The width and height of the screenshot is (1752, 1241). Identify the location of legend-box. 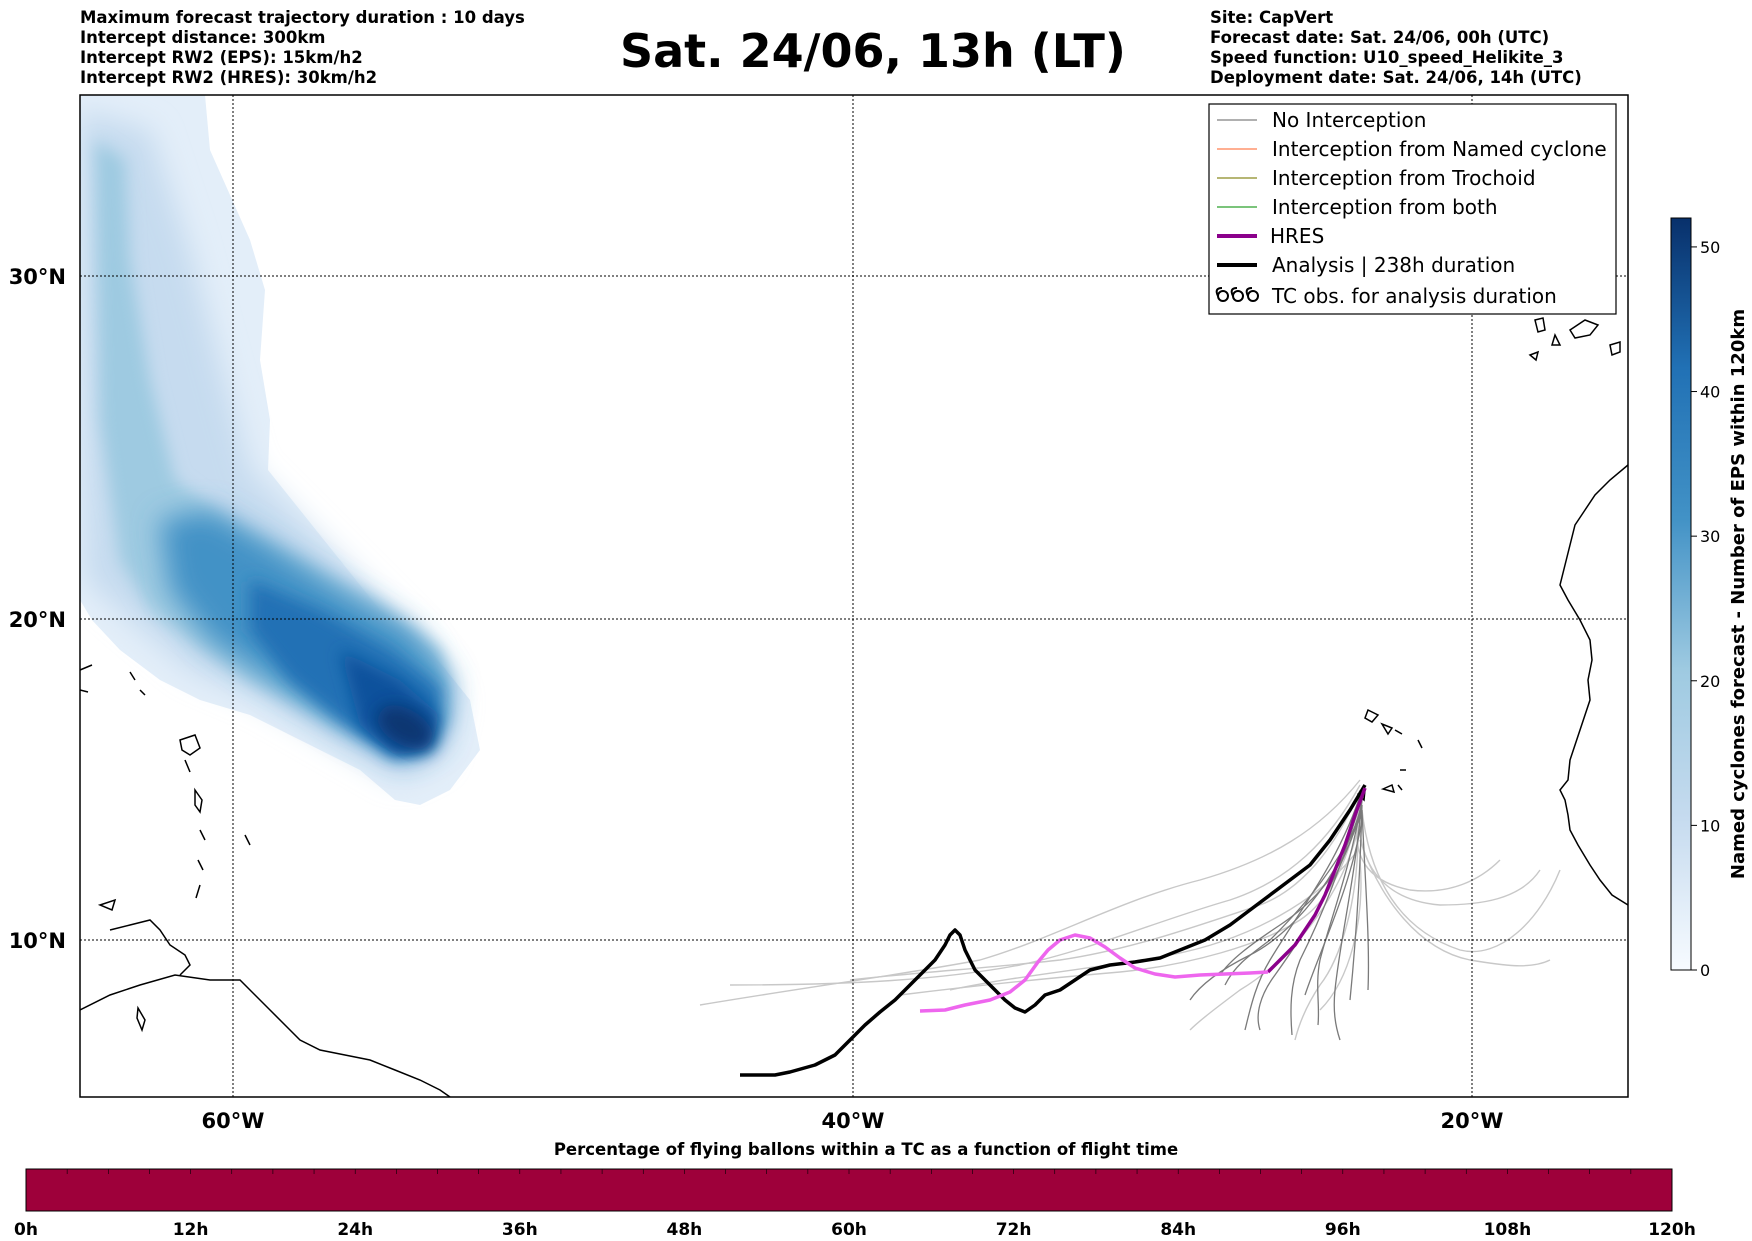
(1412, 209).